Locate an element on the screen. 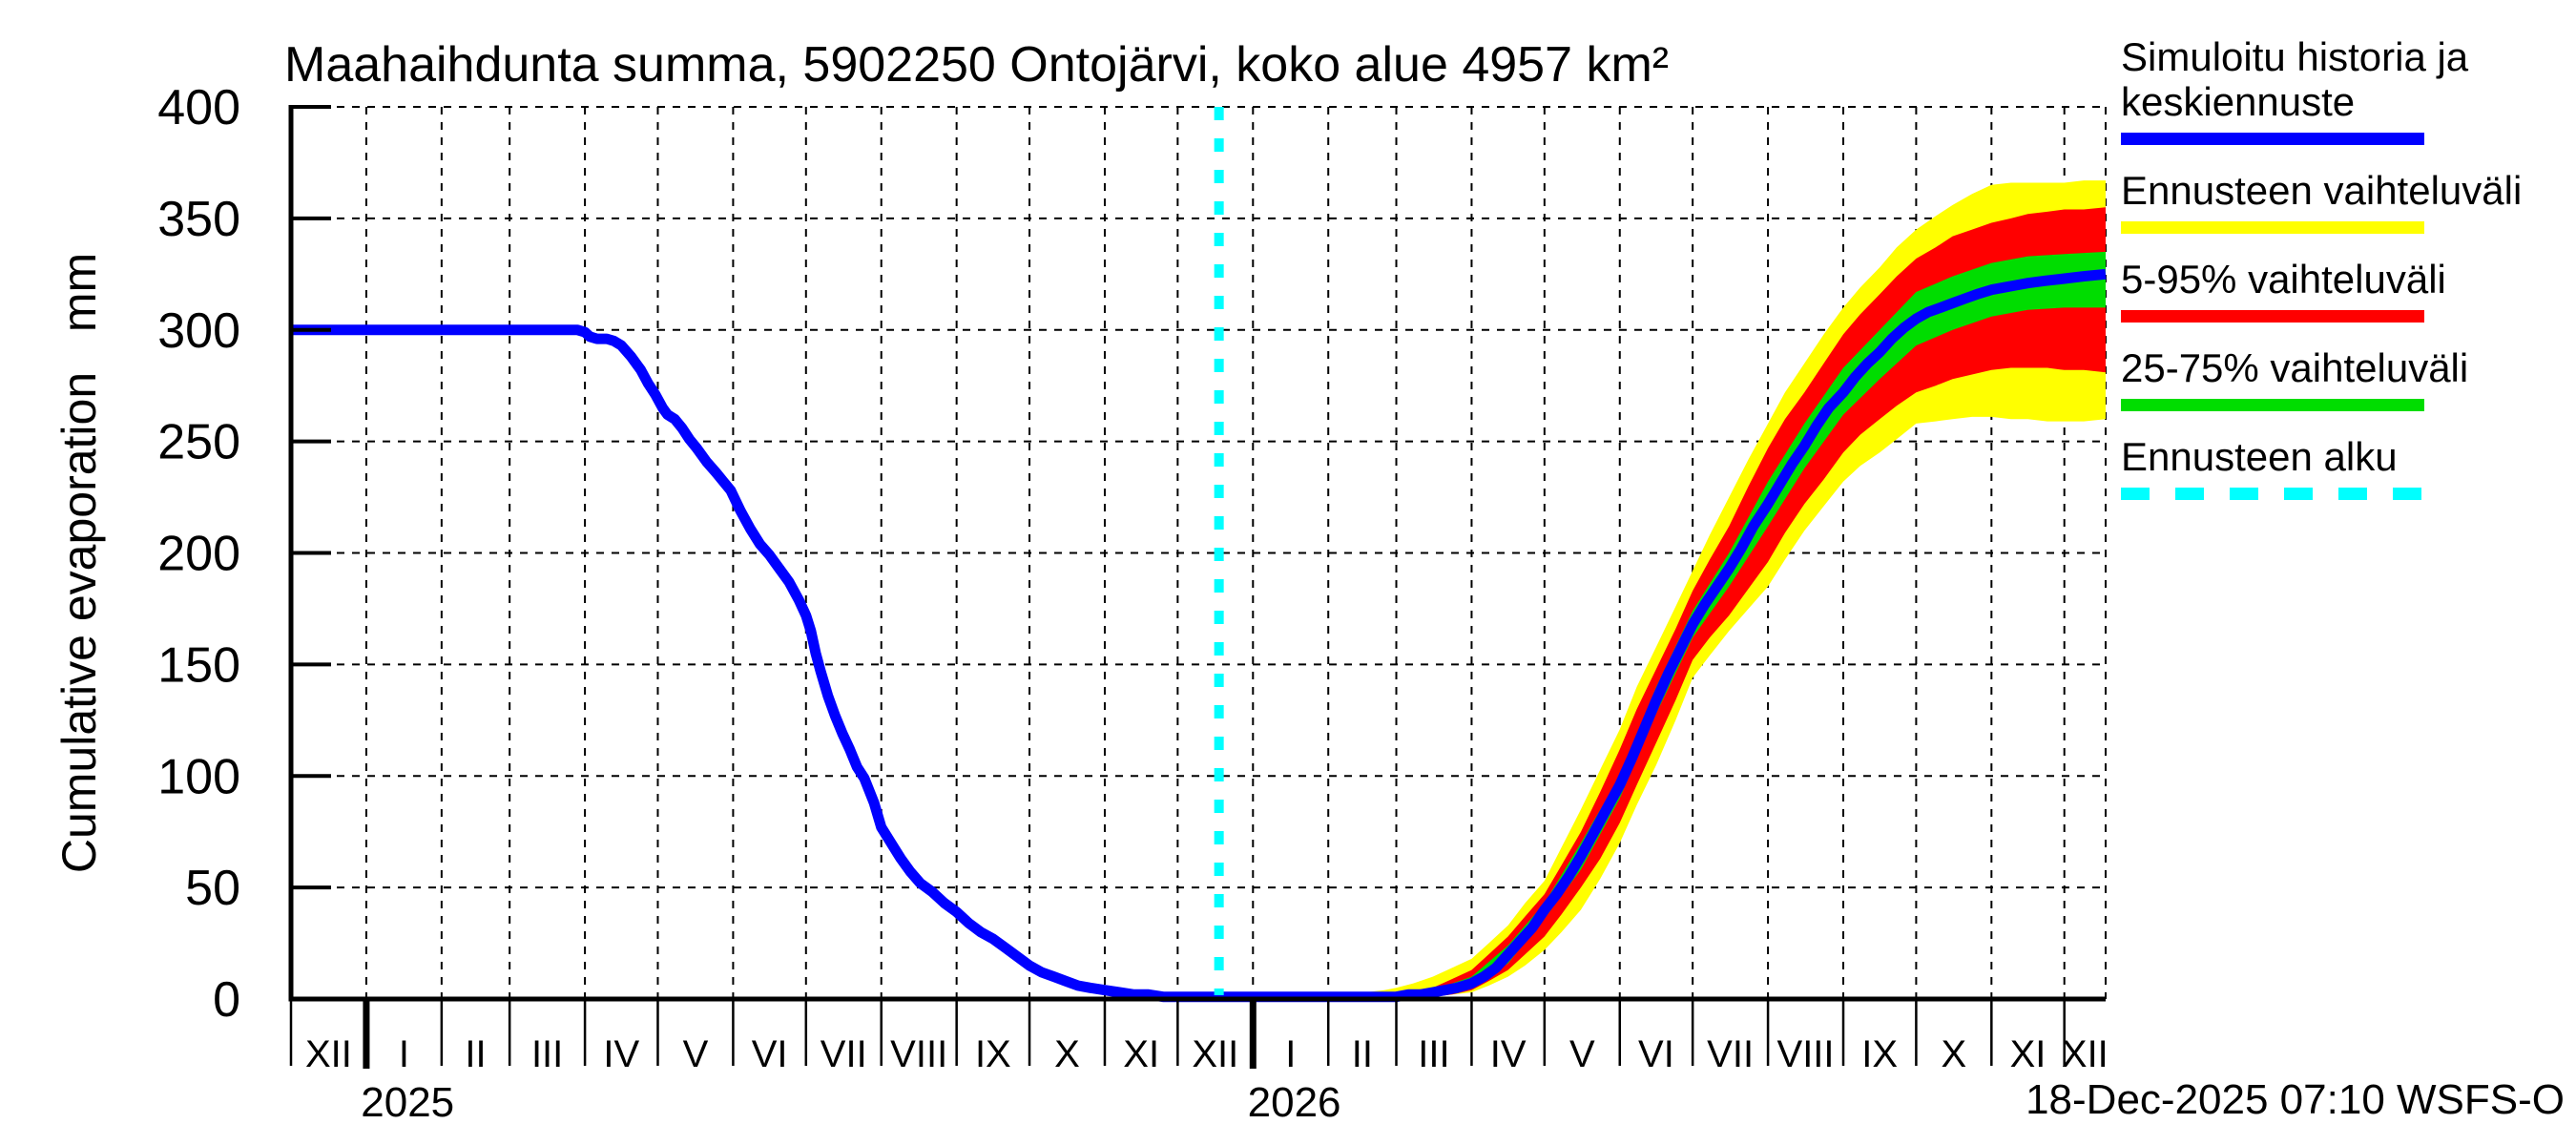 This screenshot has width=2576, height=1145. legend-swatch-forecast-start is located at coordinates (2272, 494).